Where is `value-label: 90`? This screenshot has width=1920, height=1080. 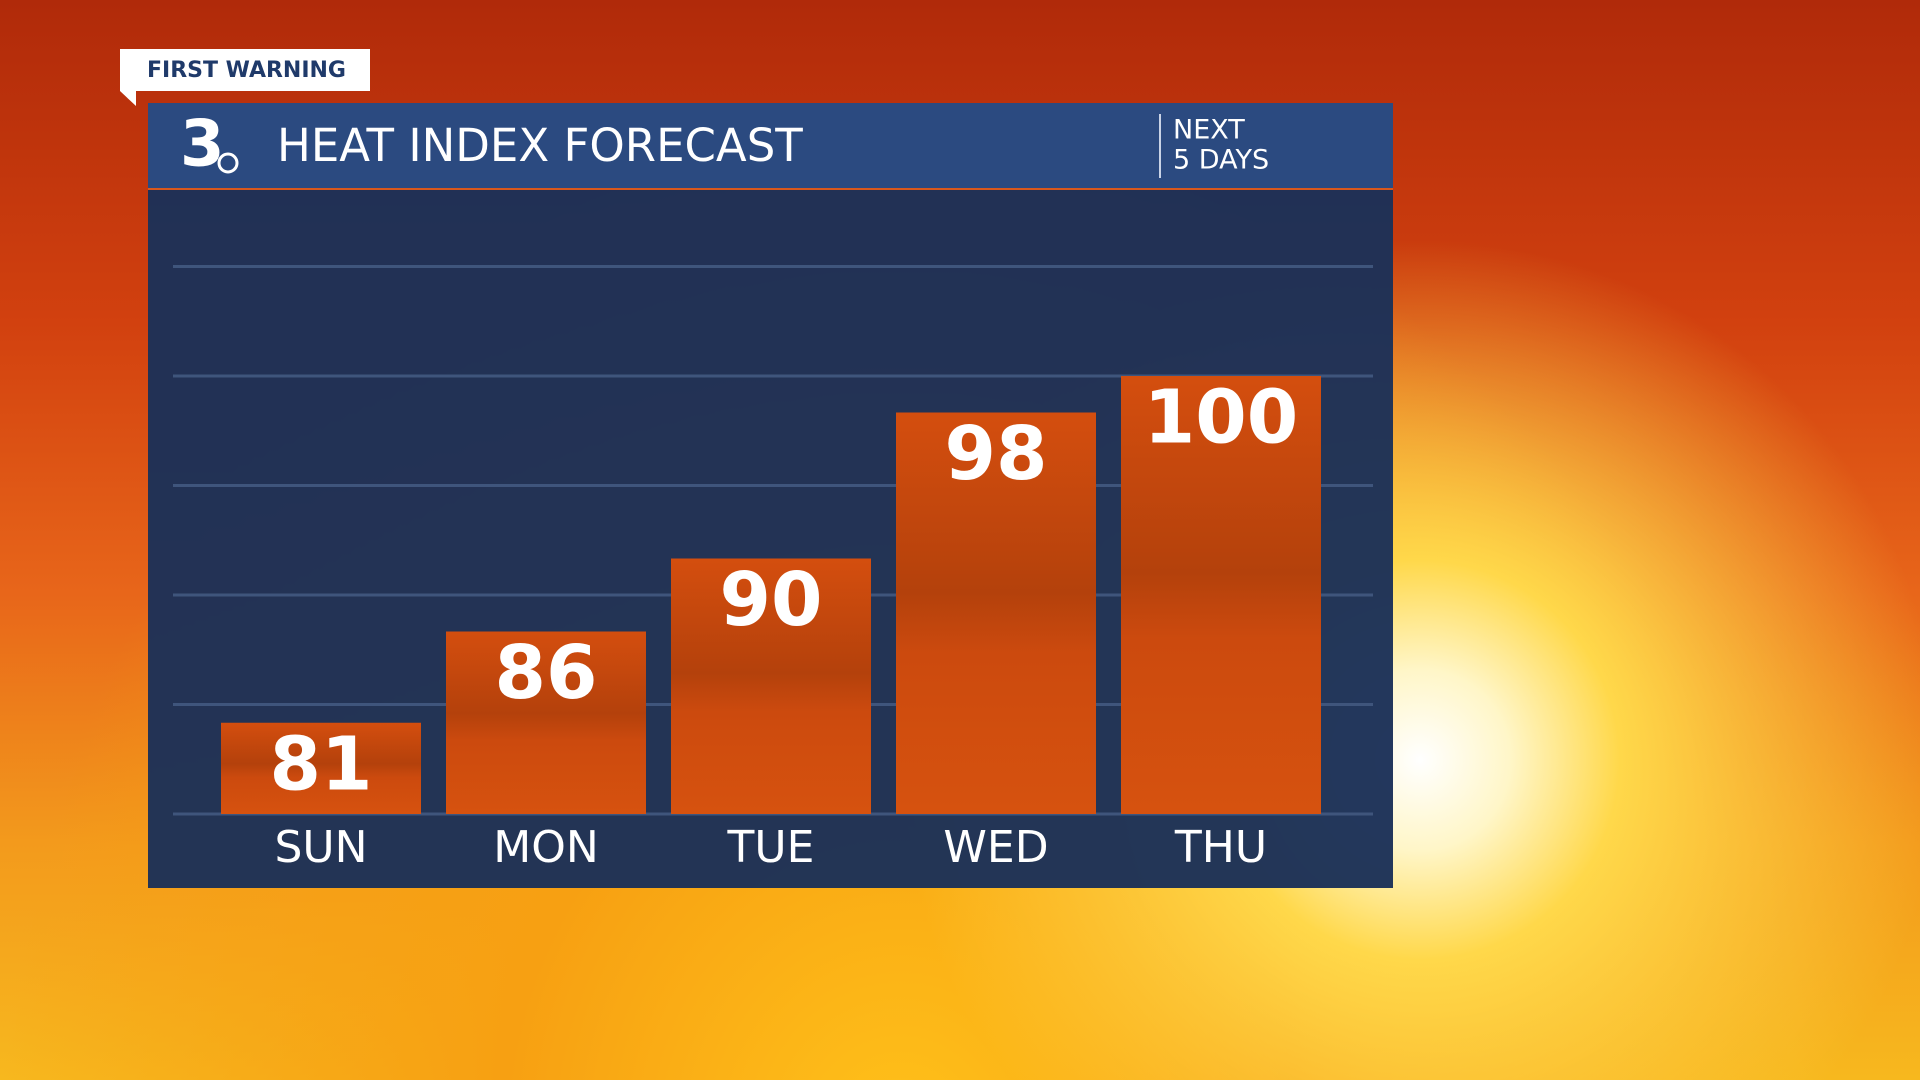
value-label: 90 is located at coordinates (771, 600).